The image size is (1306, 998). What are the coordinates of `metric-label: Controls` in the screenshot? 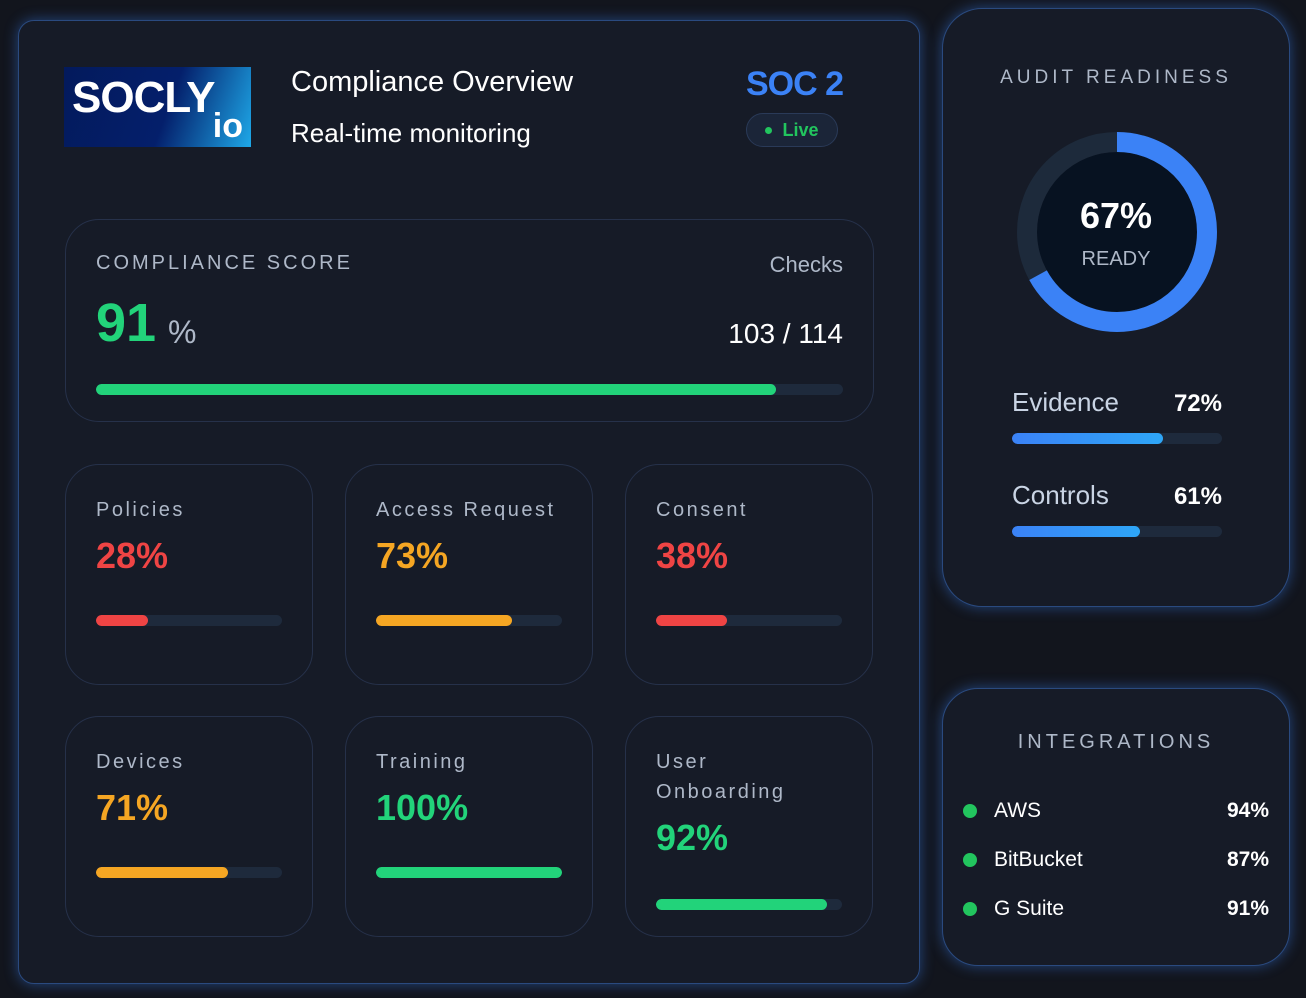 It's located at (1060, 495).